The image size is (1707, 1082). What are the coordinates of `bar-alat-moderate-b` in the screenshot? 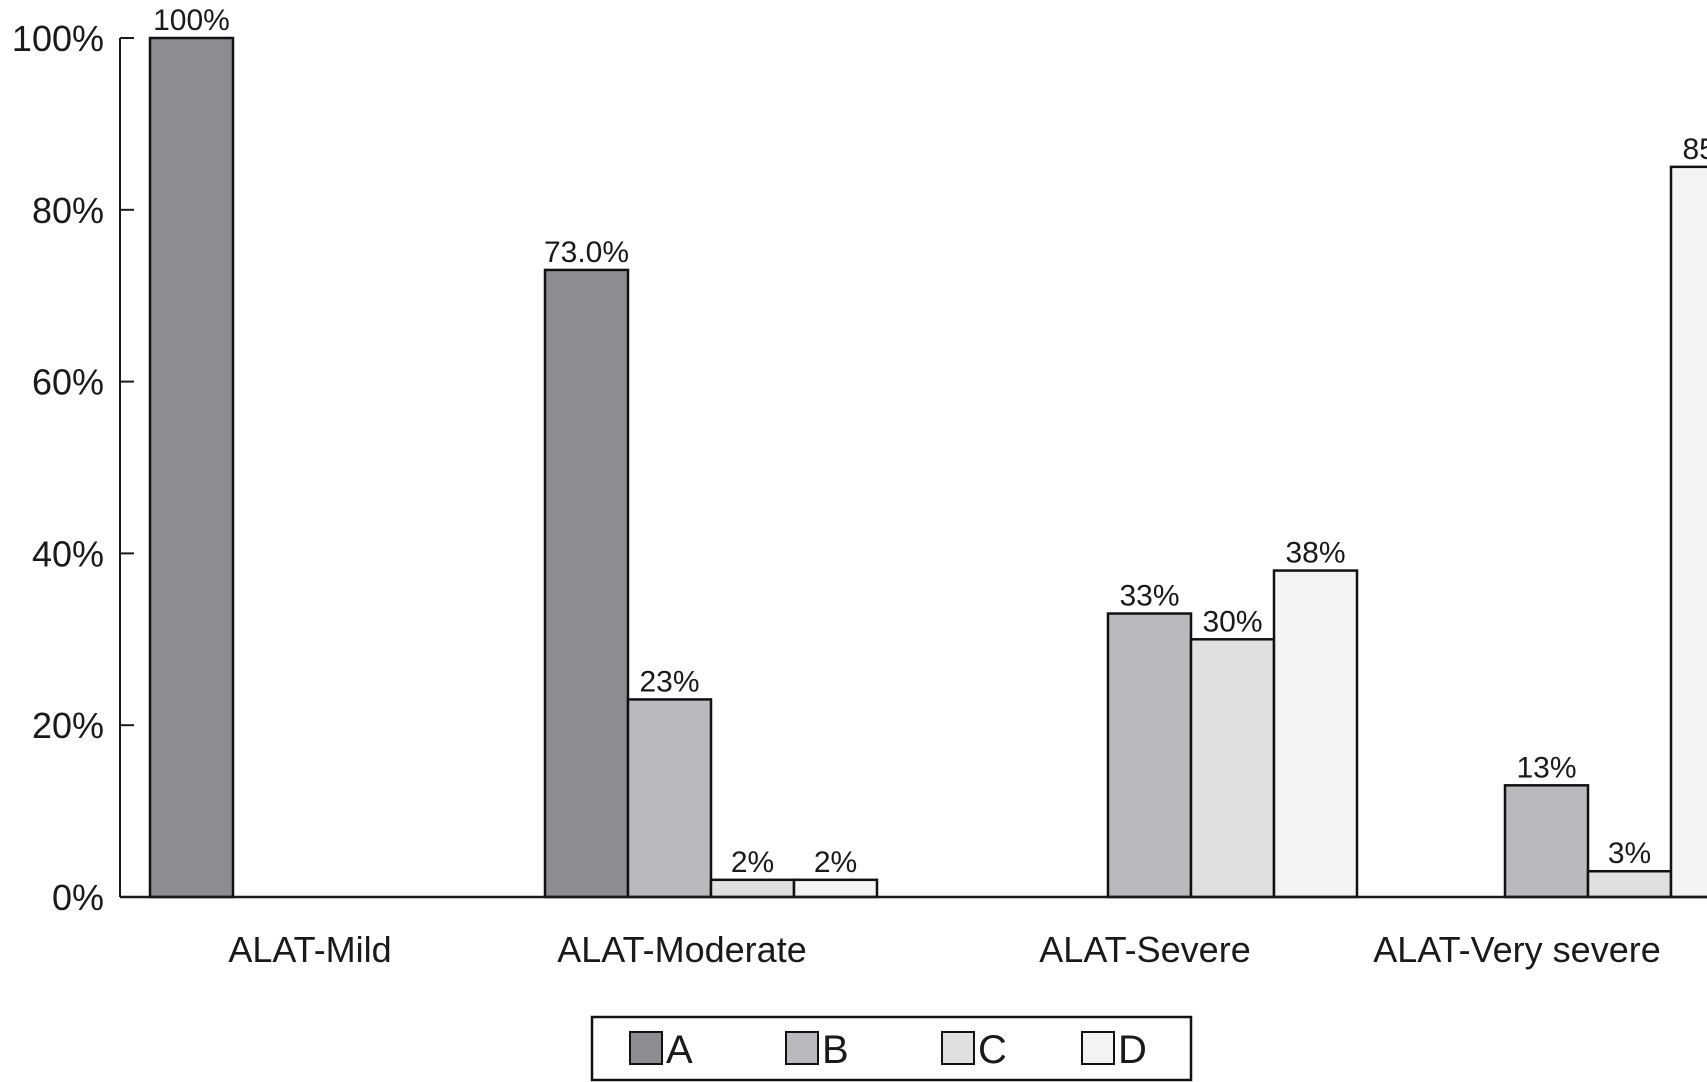 It's located at (669, 798).